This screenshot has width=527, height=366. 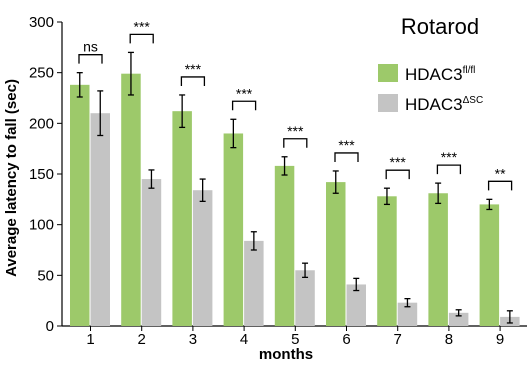 I want to click on y-tick-label: 250, so click(x=41, y=73).